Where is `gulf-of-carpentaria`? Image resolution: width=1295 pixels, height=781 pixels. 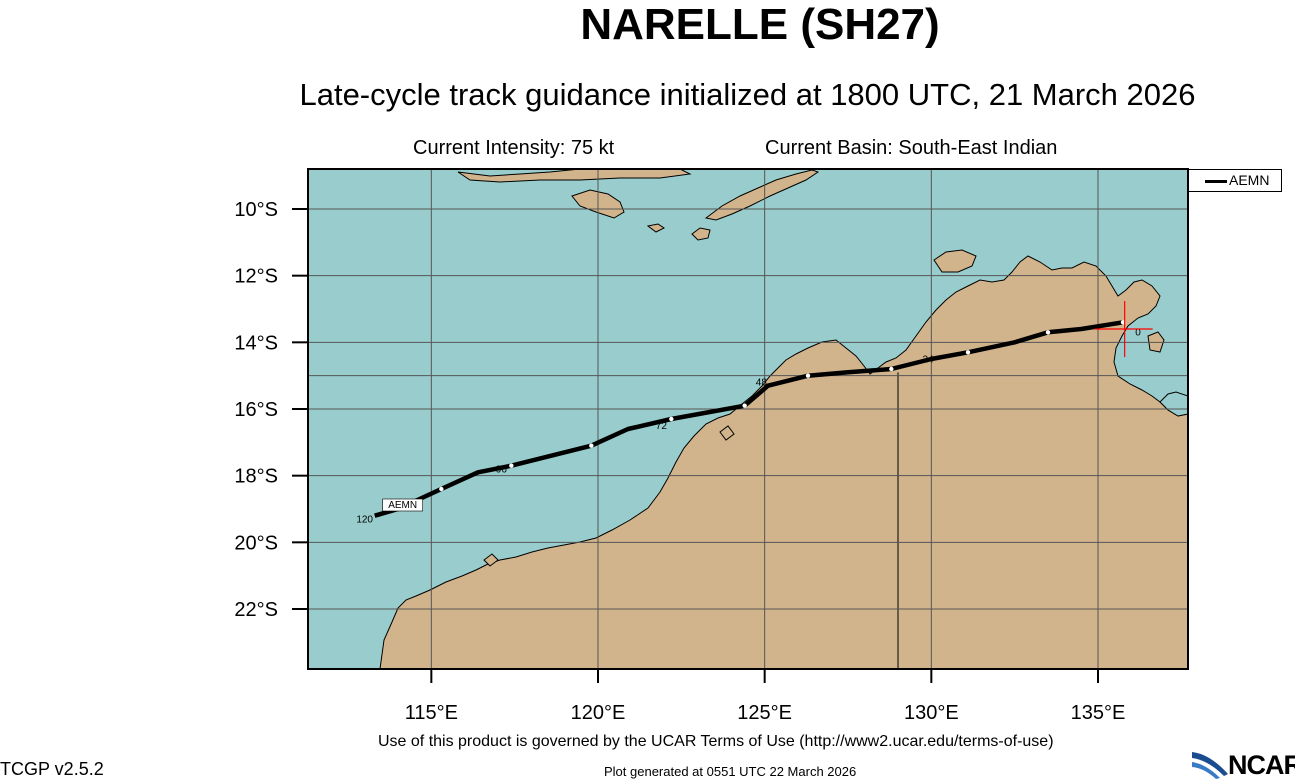 gulf-of-carpentaria is located at coordinates (1173, 404).